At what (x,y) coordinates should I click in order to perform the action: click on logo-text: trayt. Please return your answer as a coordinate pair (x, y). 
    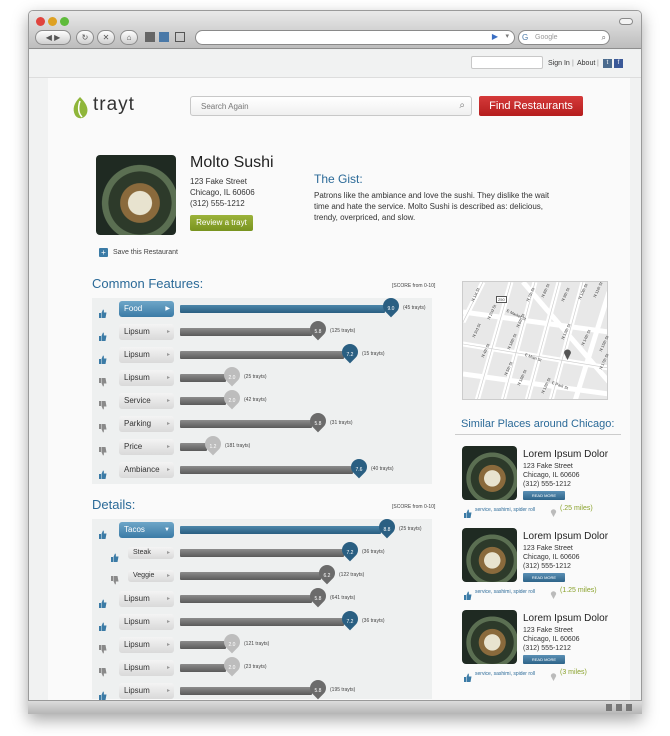
    Looking at the image, I should click on (114, 104).